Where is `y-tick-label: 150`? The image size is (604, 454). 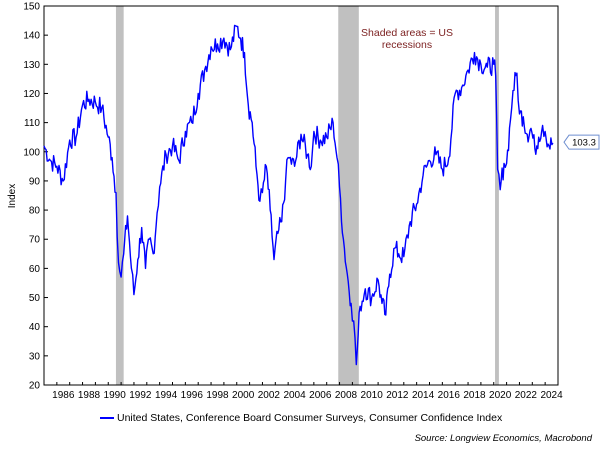 y-tick-label: 150 is located at coordinates (31, 7).